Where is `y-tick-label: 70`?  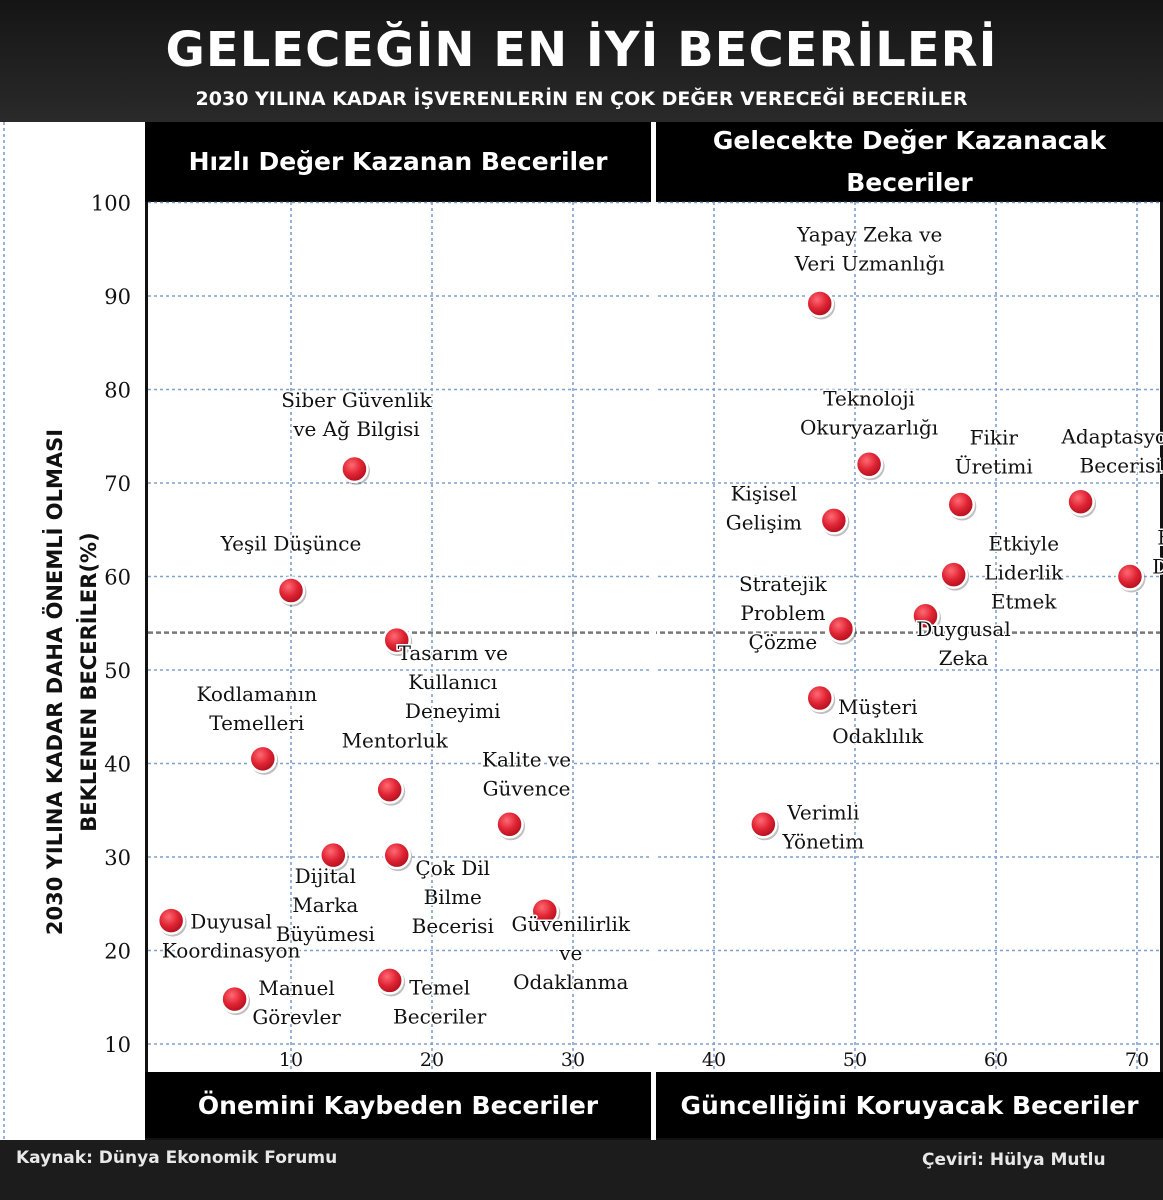
y-tick-label: 70 is located at coordinates (117, 484).